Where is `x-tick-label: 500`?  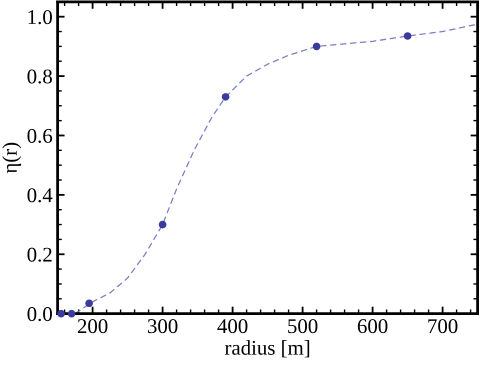
x-tick-label: 500 is located at coordinates (303, 326).